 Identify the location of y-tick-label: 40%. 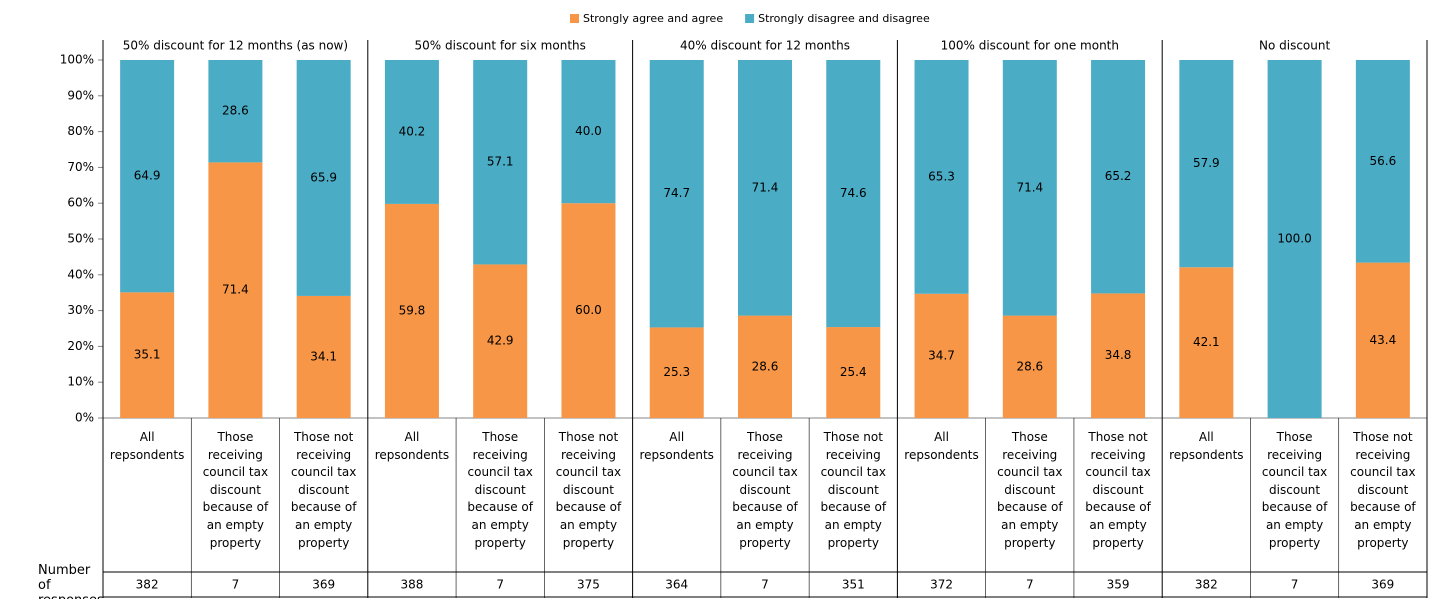
(80, 274).